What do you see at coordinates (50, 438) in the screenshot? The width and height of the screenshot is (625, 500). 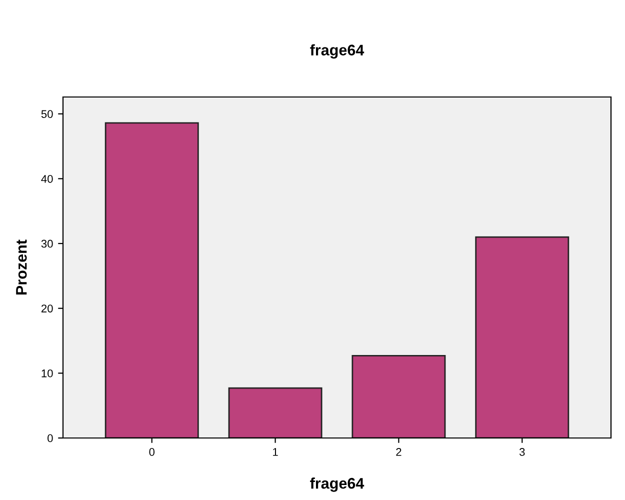 I see `y-tick-label: 0` at bounding box center [50, 438].